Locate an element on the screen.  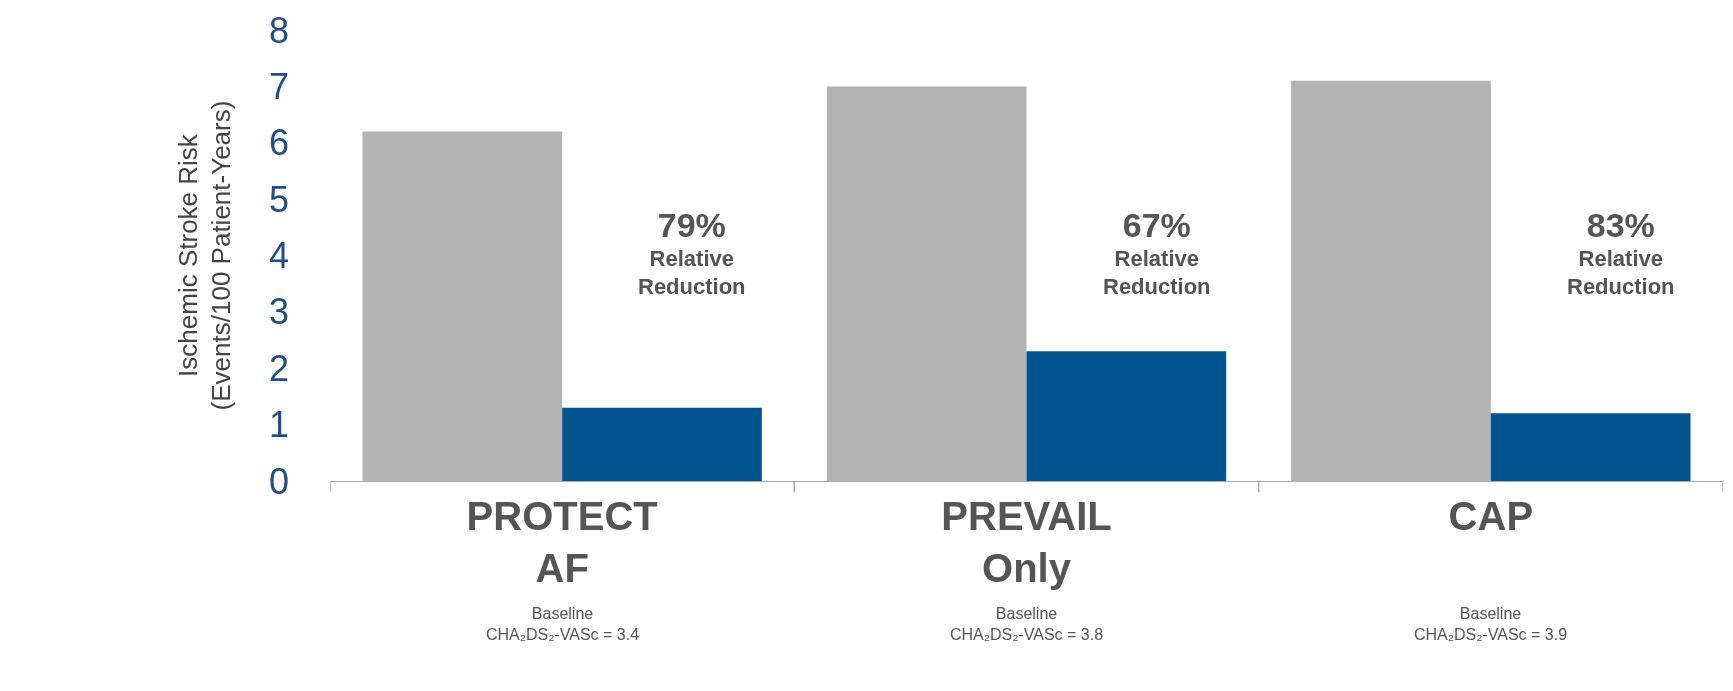
text: Baseline CHA₂DS₂-VASc = 3.8 is located at coordinates (1027, 624).